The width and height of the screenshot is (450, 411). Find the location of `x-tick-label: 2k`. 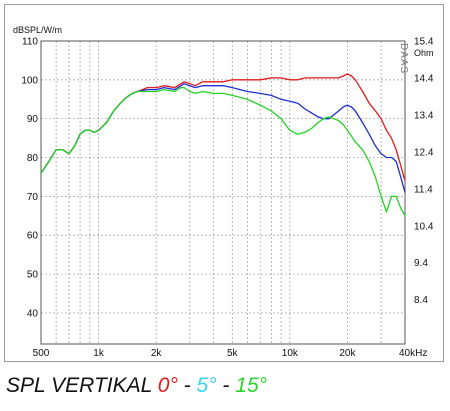

x-tick-label: 2k is located at coordinates (157, 353).